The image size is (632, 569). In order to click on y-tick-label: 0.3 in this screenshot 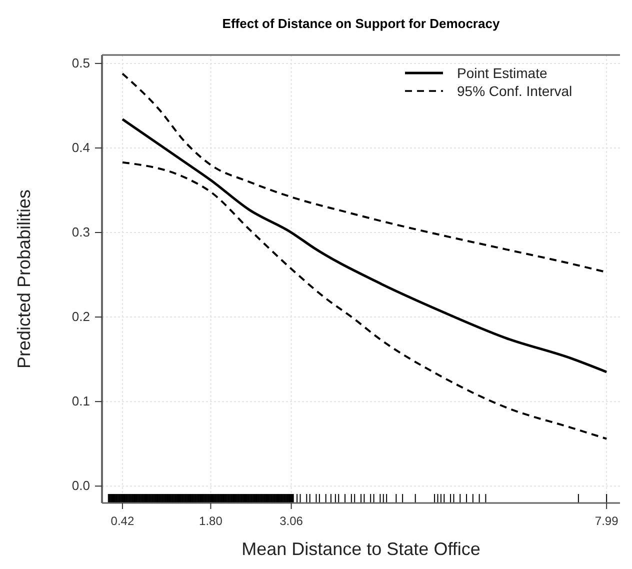, I will do `click(81, 232)`.